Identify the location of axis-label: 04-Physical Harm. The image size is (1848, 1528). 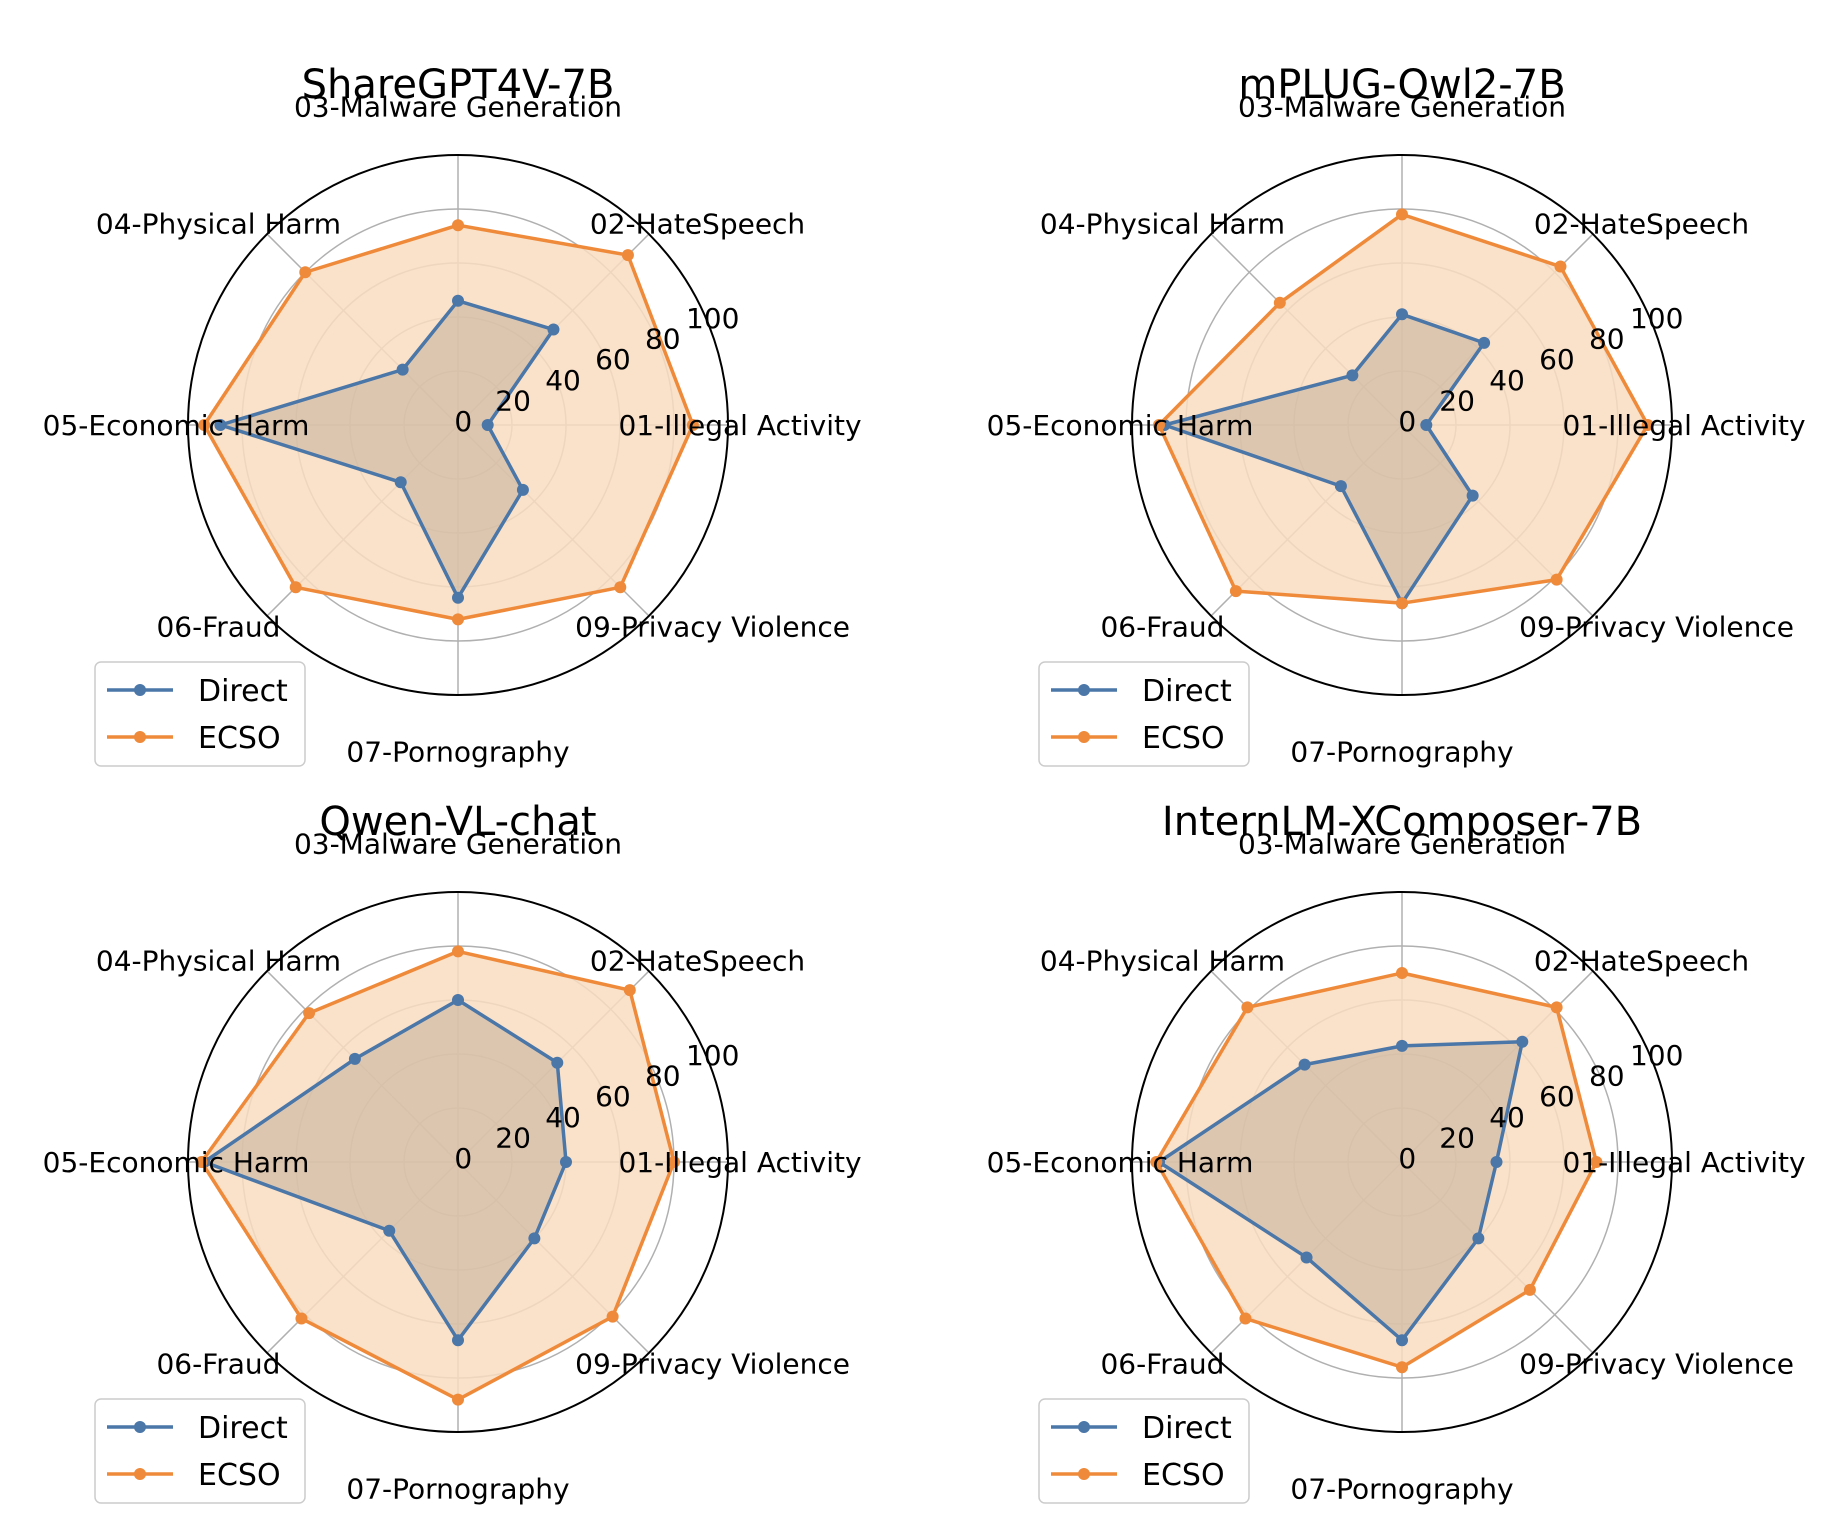
(1162, 223).